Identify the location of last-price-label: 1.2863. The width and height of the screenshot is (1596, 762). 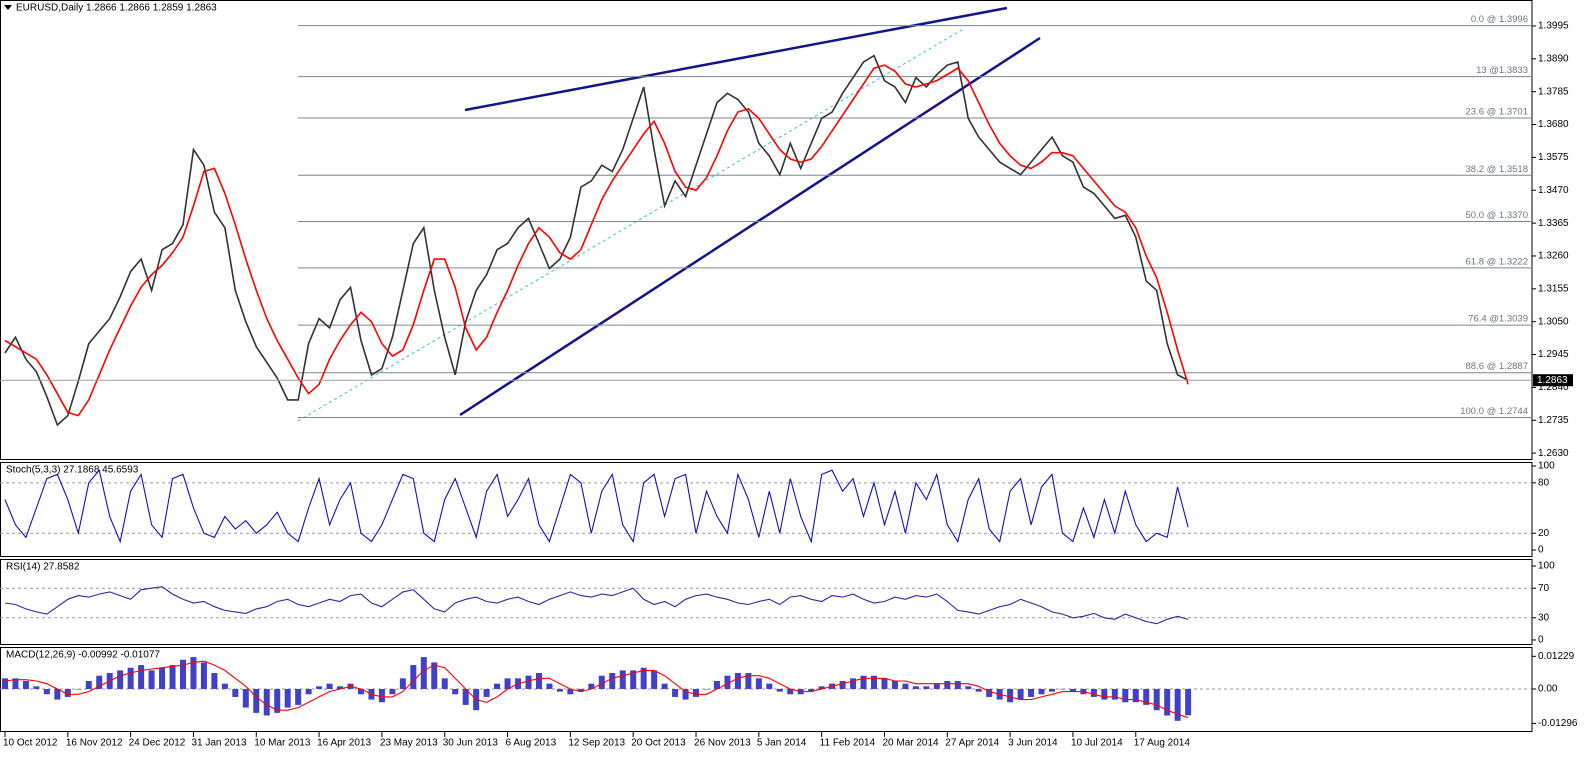
(1552, 380).